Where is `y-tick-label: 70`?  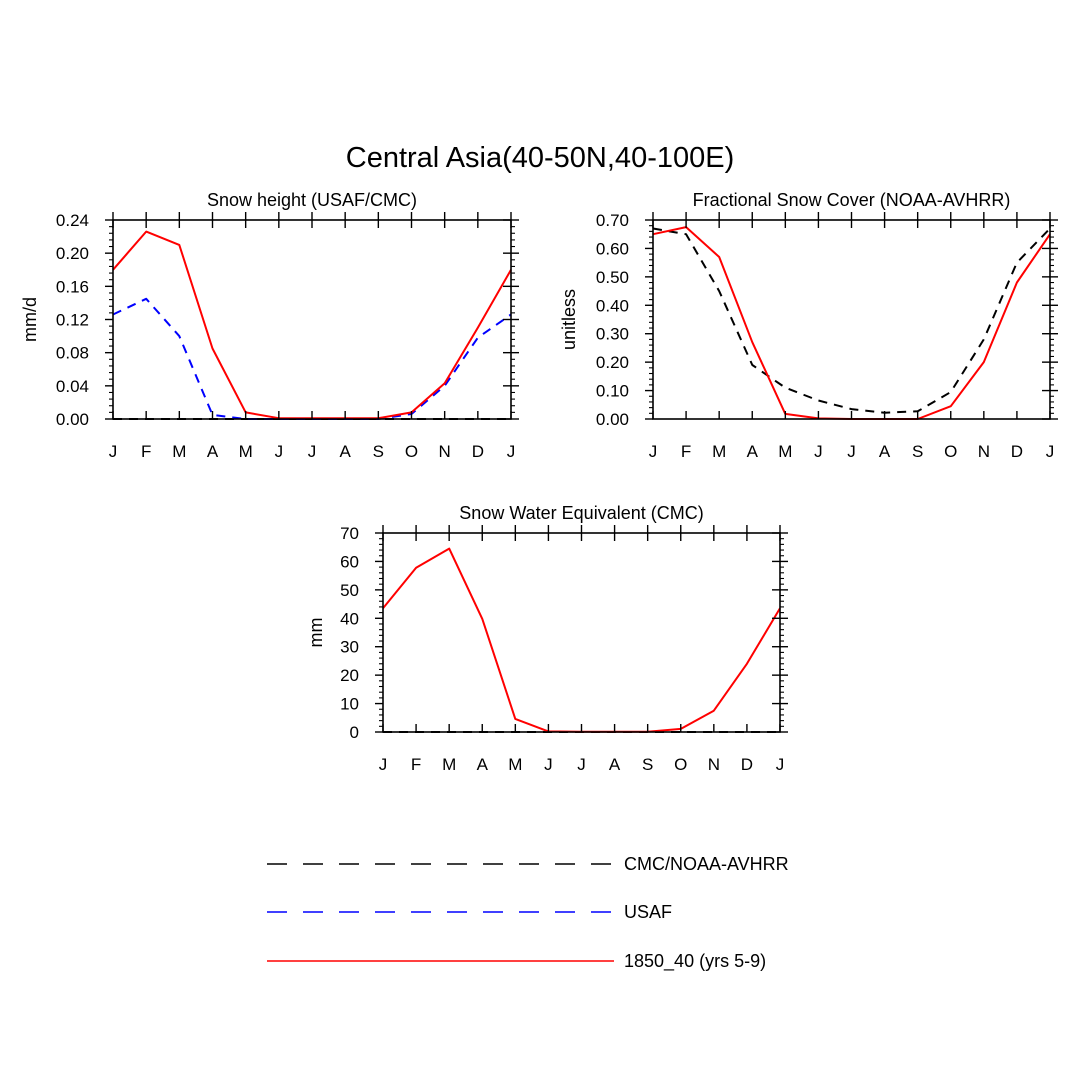 y-tick-label: 70 is located at coordinates (349, 533).